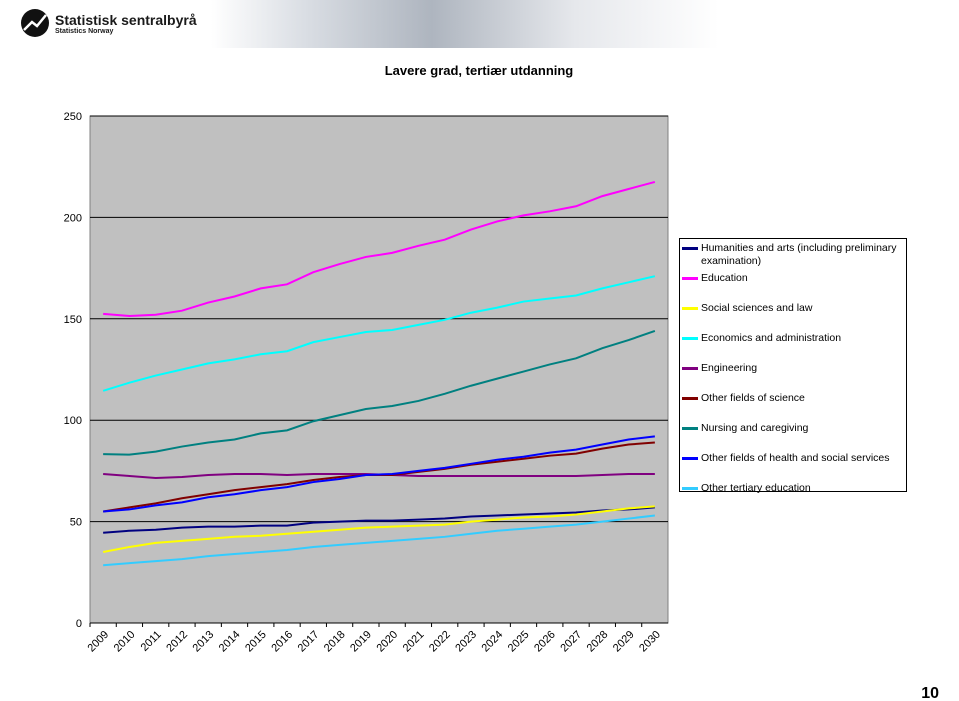 The width and height of the screenshot is (959, 701). I want to click on x-tick-label: 2017, so click(309, 642).